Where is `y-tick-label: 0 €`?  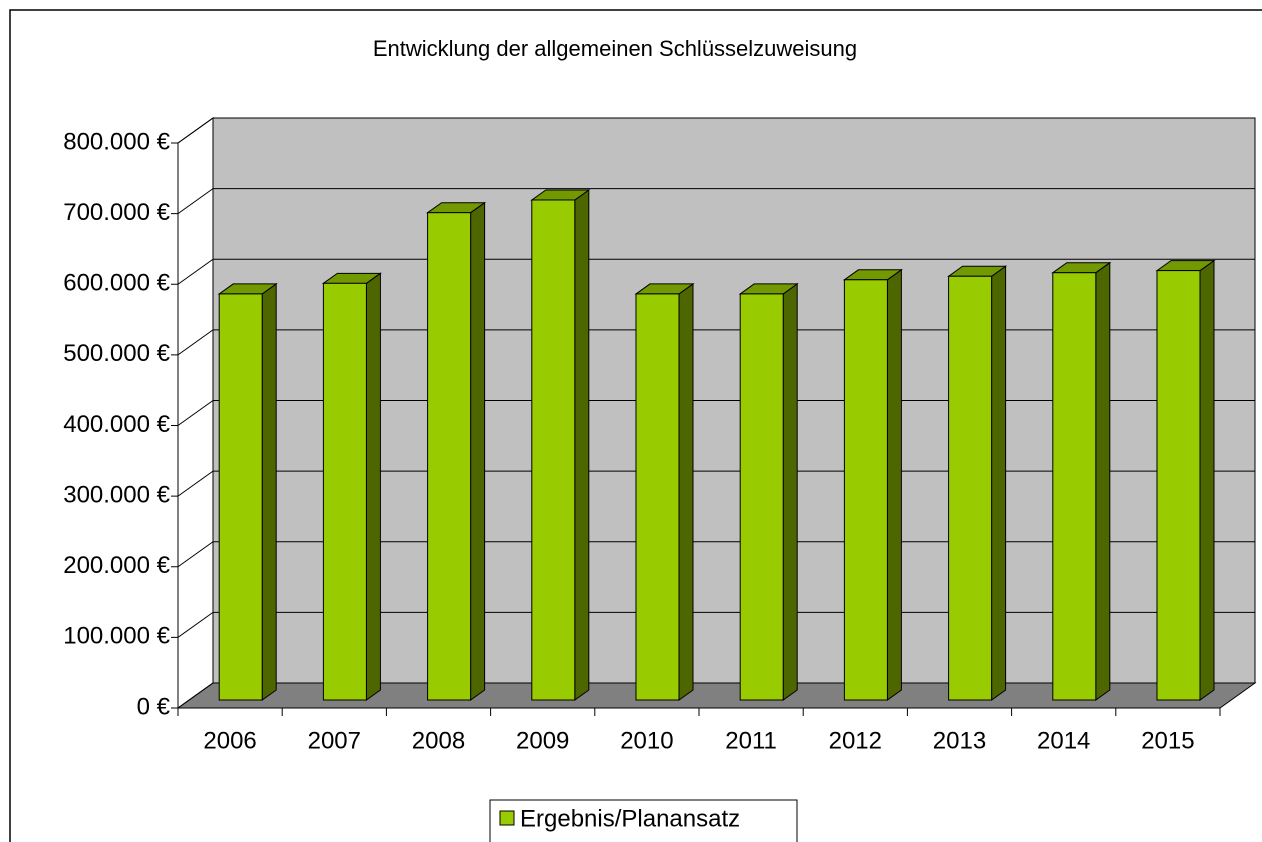 y-tick-label: 0 € is located at coordinates (154, 706).